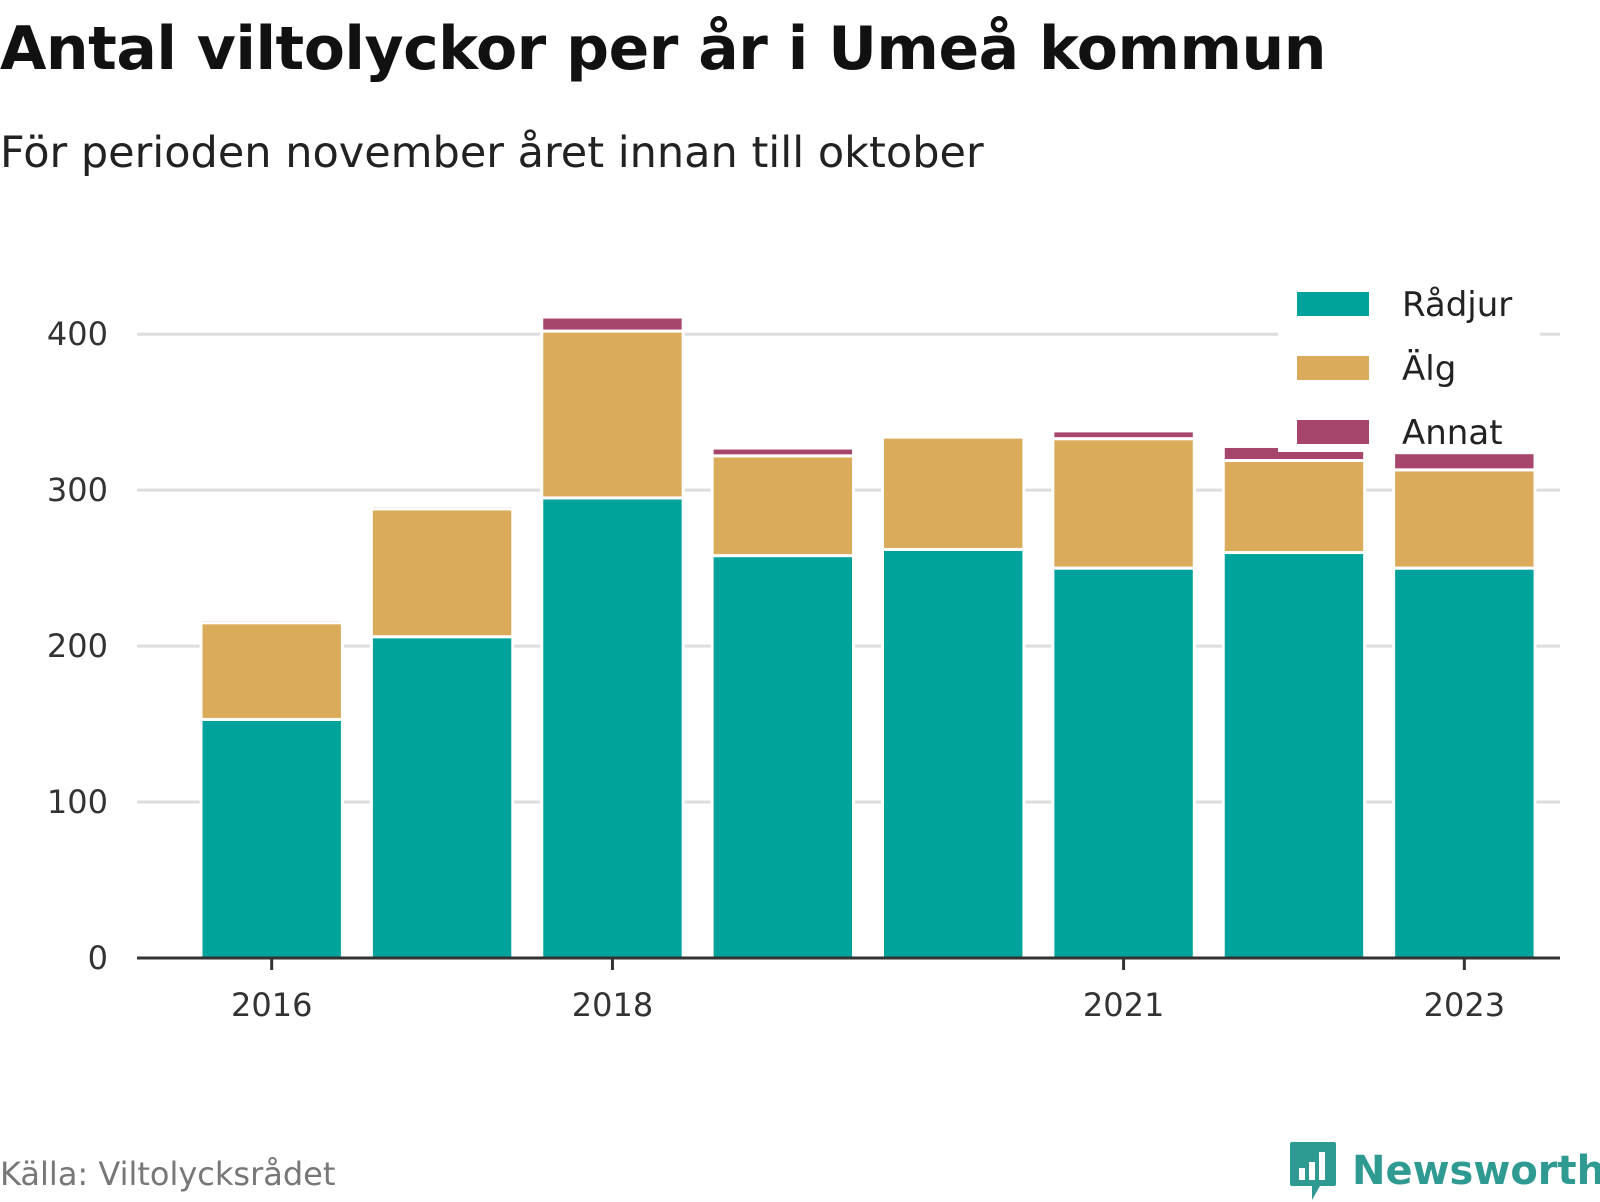 This screenshot has height=1202, width=1600. Describe the element at coordinates (1476, 1171) in the screenshot. I see `brand-name: Newsworthy` at that location.